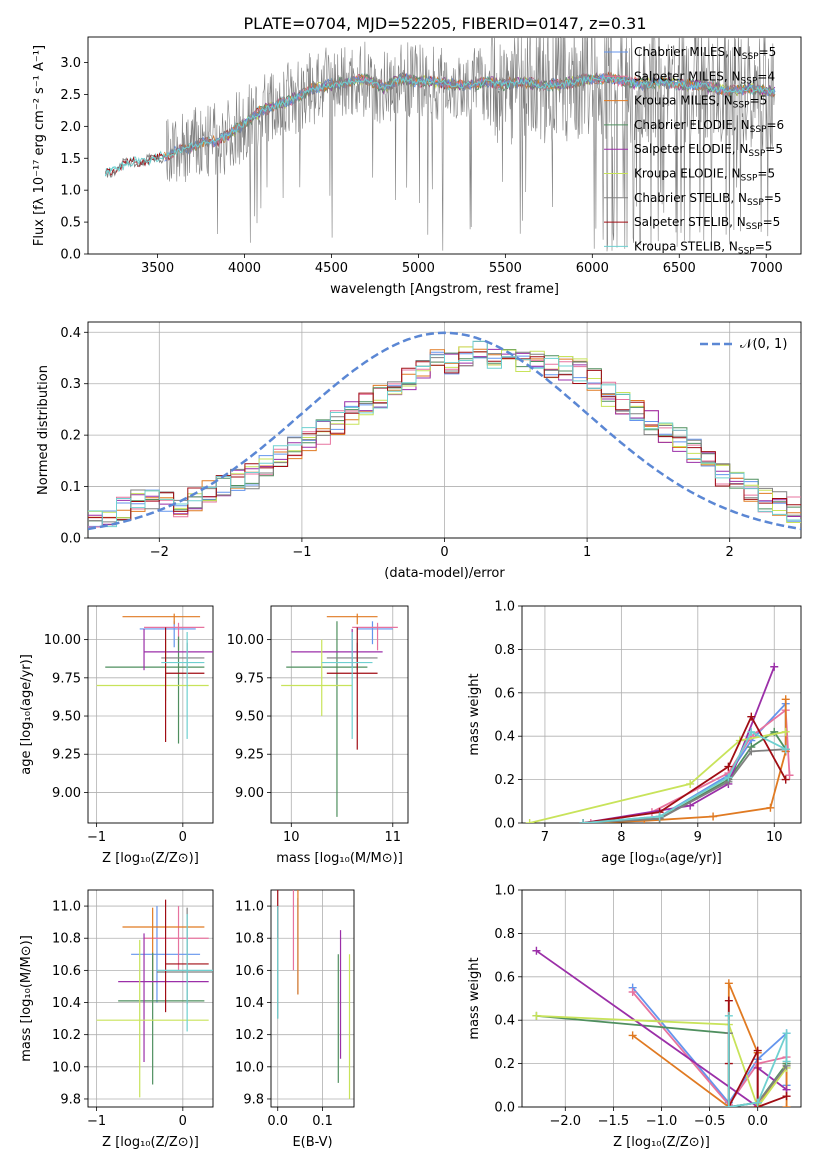 The image size is (819, 1170). What do you see at coordinates (26, 998) in the screenshot?
I see `y-axis-label: mass [log₁₀(M/M⊙)]` at bounding box center [26, 998].